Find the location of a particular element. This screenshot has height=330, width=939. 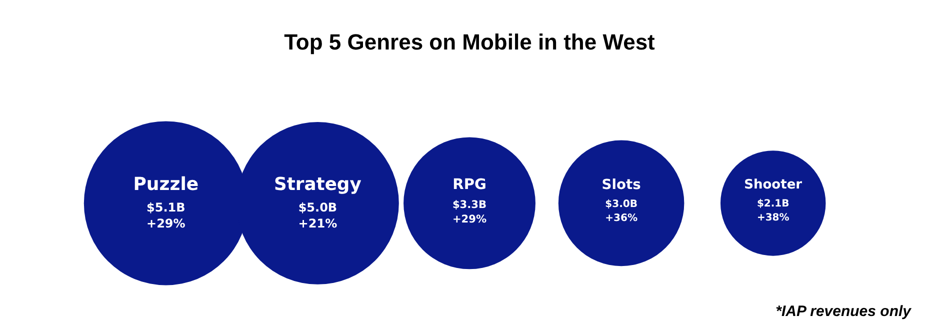

data-label: $2.1B is located at coordinates (773, 204).